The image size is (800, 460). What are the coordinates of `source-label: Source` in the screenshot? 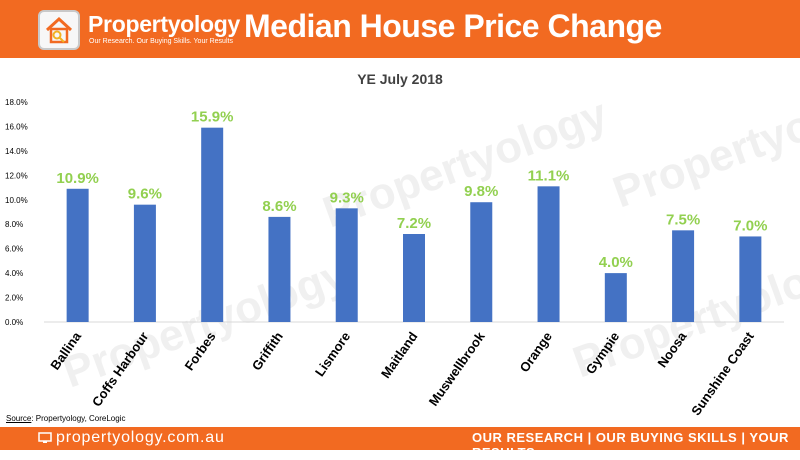 It's located at (19, 418).